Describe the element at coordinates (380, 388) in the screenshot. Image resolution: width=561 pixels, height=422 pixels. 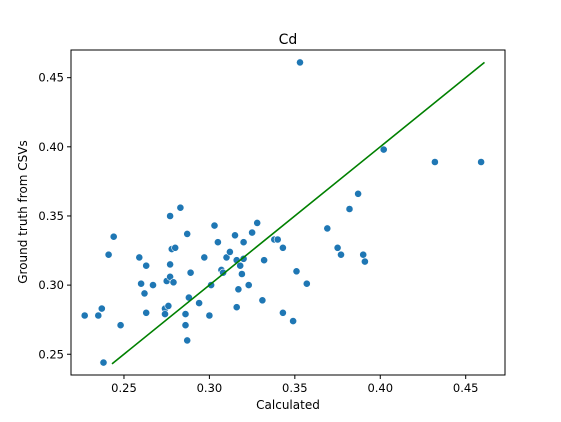
I see `x-tick-label: 0.40` at that location.